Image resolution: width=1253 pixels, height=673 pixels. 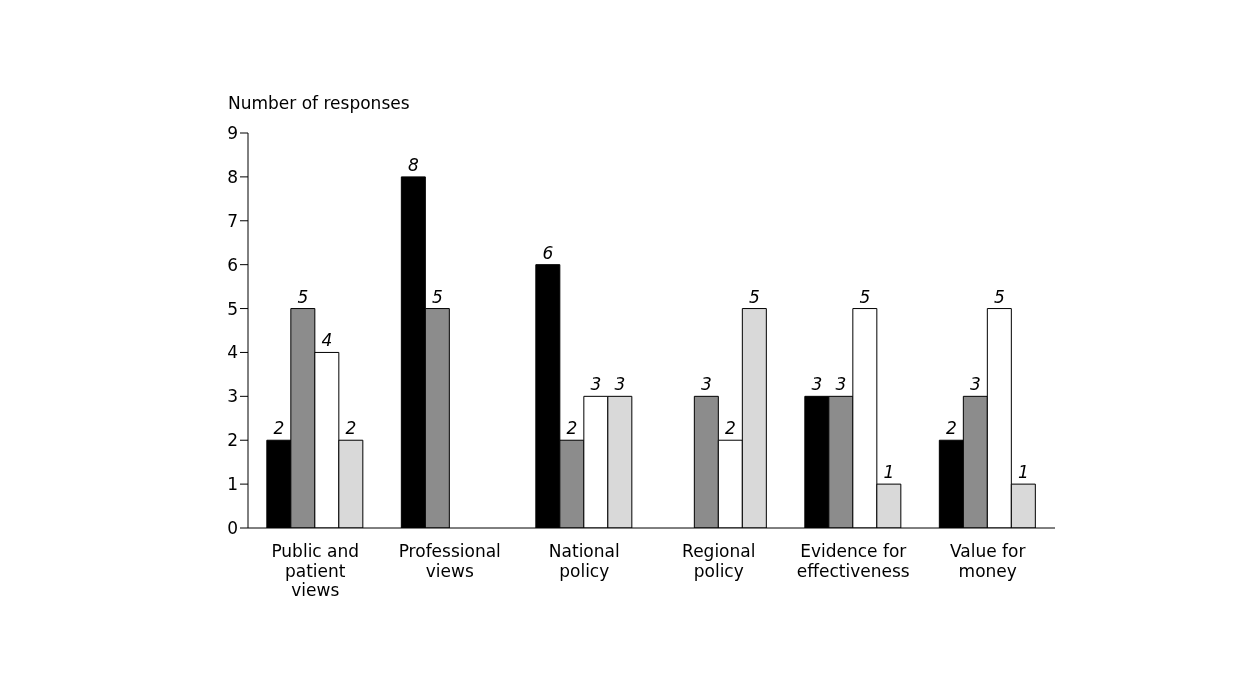 What do you see at coordinates (232, 484) in the screenshot?
I see `y-tick-label: 1` at bounding box center [232, 484].